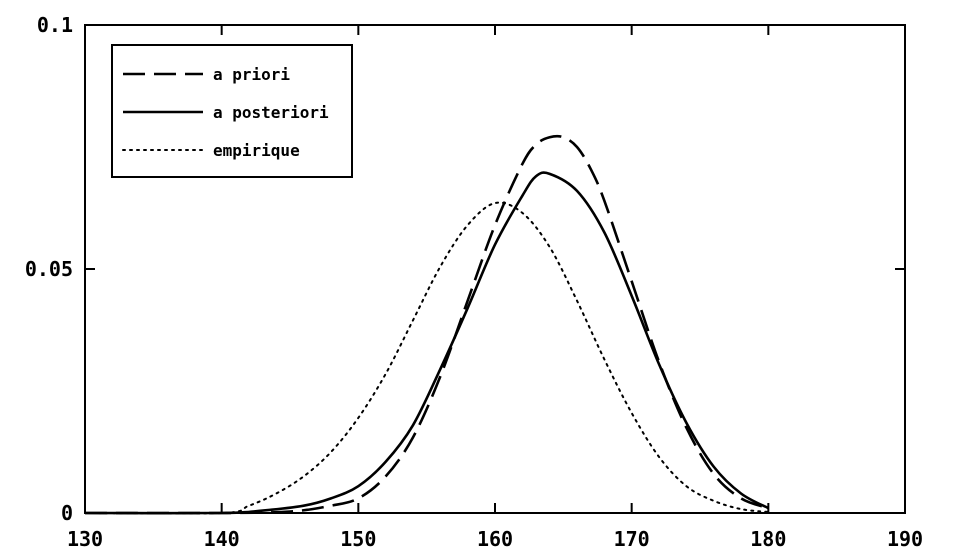  What do you see at coordinates (256, 150) in the screenshot?
I see `legend-label-2: empirique` at bounding box center [256, 150].